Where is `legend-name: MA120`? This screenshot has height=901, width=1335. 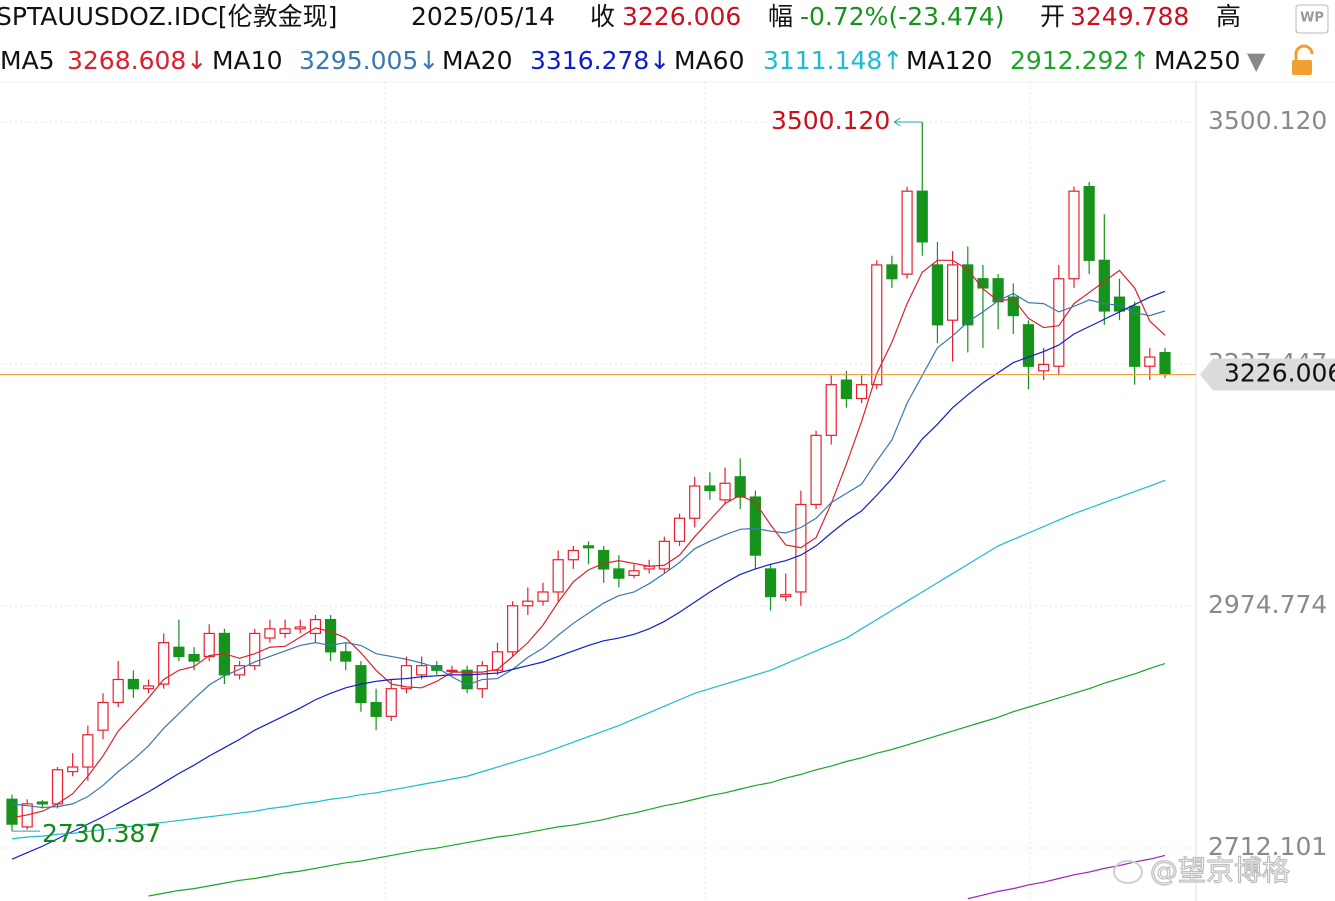
legend-name: MA120 is located at coordinates (949, 60).